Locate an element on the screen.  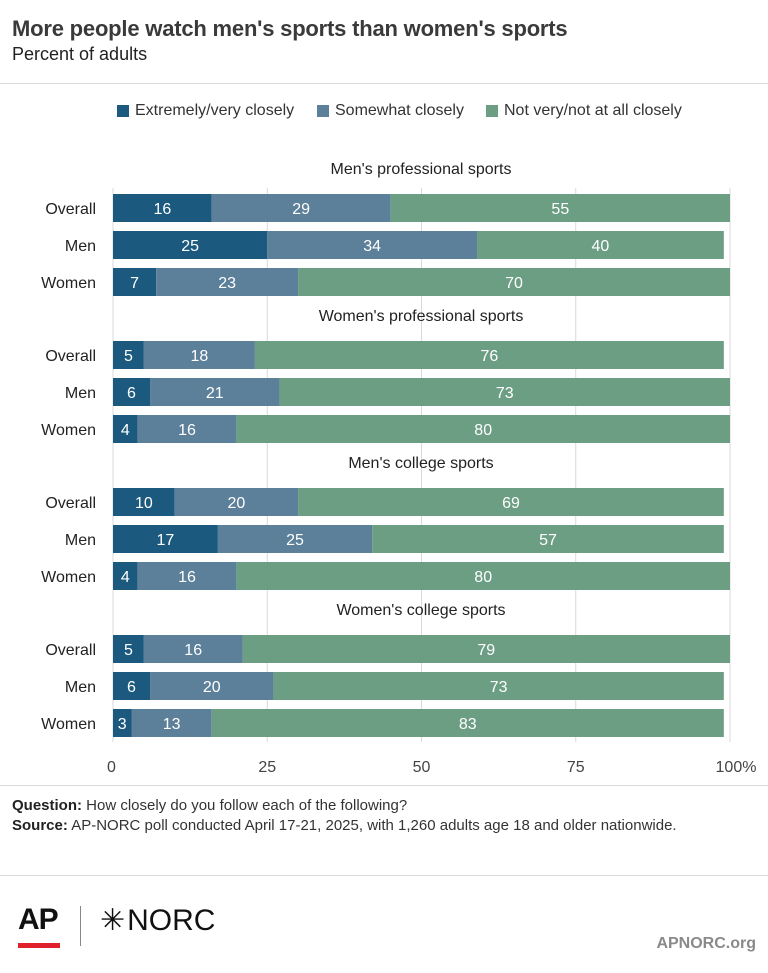
data-label: 29 is located at coordinates (301, 209).